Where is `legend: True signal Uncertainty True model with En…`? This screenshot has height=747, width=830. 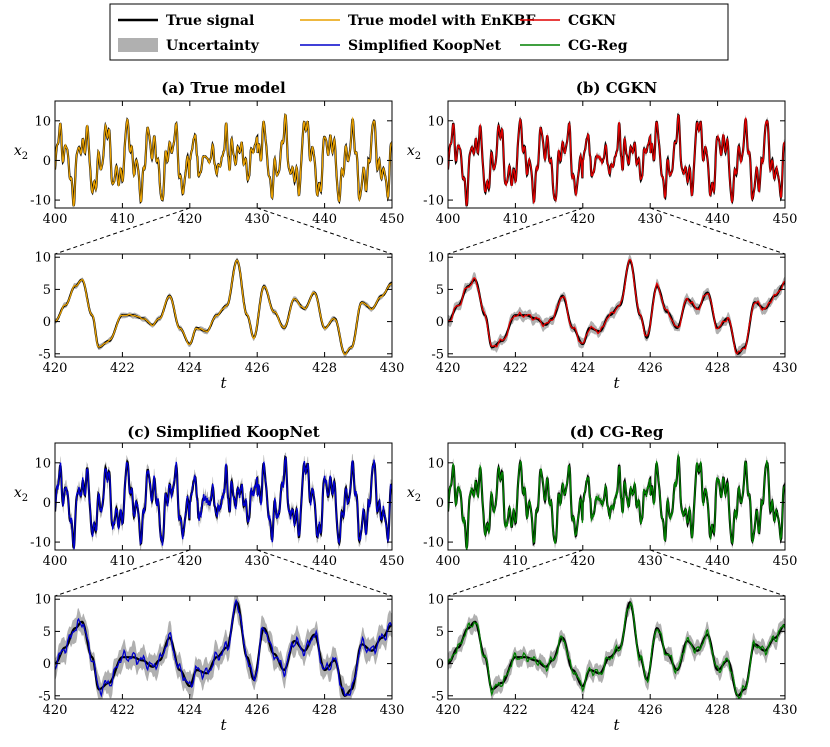
legend: True signal Uncertainty True model with En… is located at coordinates (419, 32).